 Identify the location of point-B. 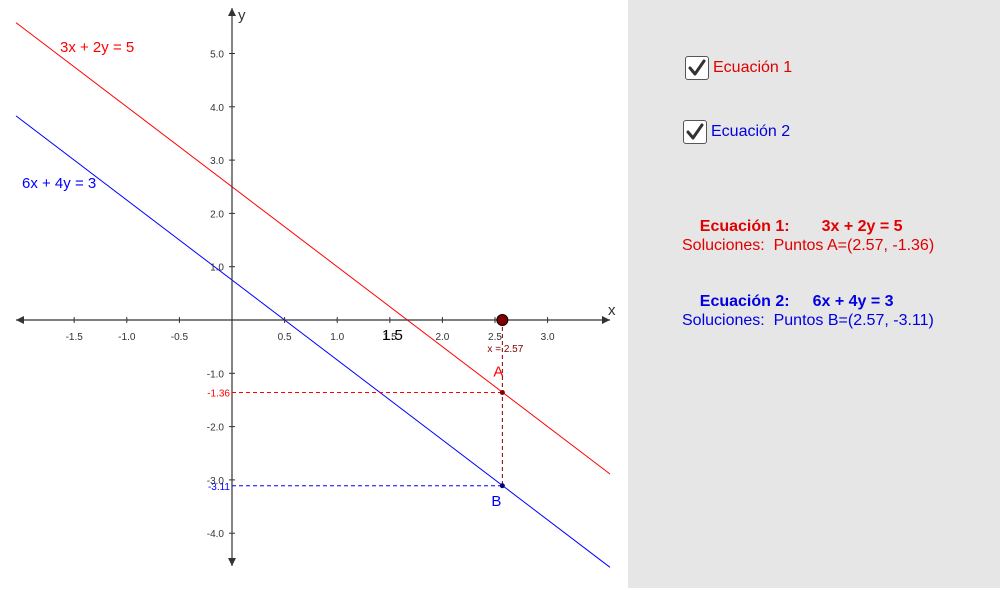
(502, 486).